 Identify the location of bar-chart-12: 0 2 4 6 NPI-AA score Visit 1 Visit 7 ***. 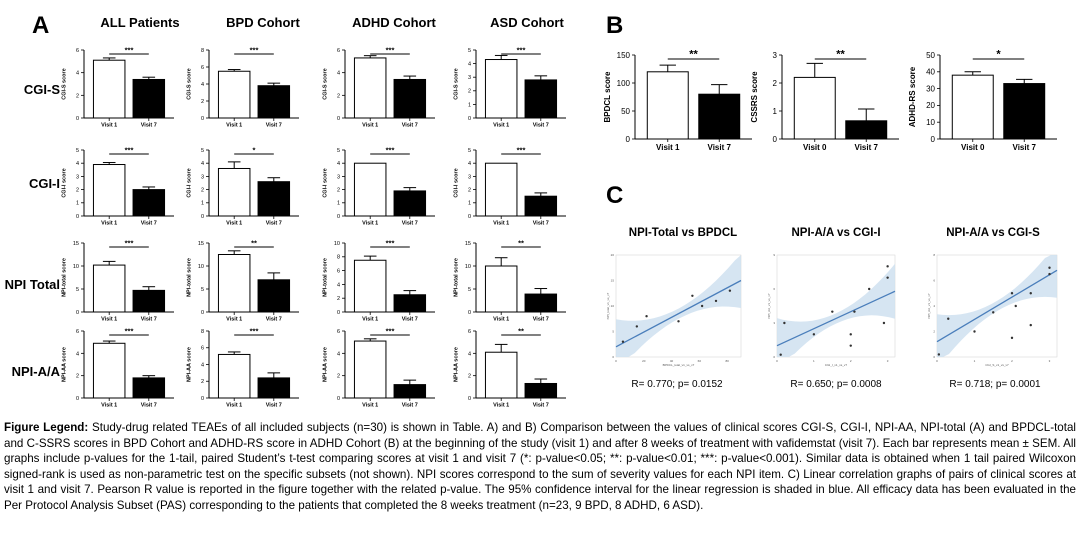
(118, 368).